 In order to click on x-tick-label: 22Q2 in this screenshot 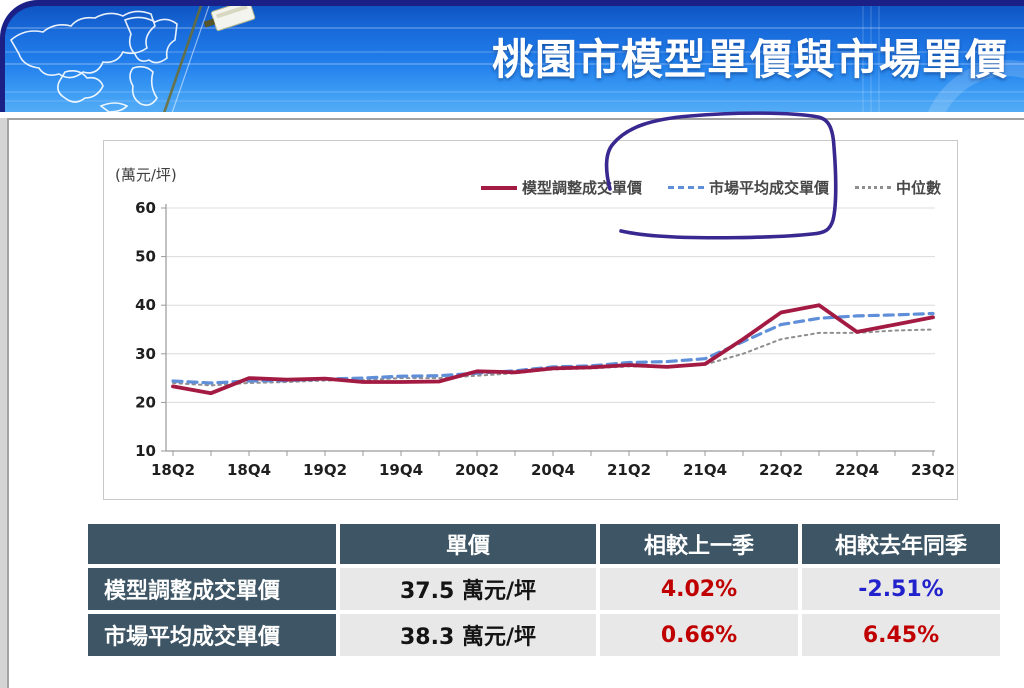, I will do `click(781, 470)`.